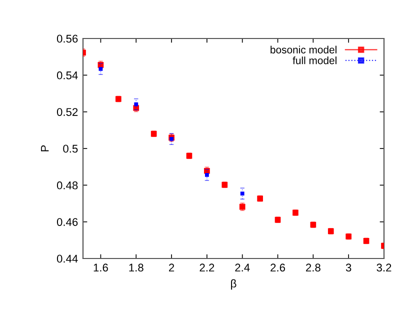 This screenshot has height=321, width=415. I want to click on x-tick-label: 3, so click(349, 268).